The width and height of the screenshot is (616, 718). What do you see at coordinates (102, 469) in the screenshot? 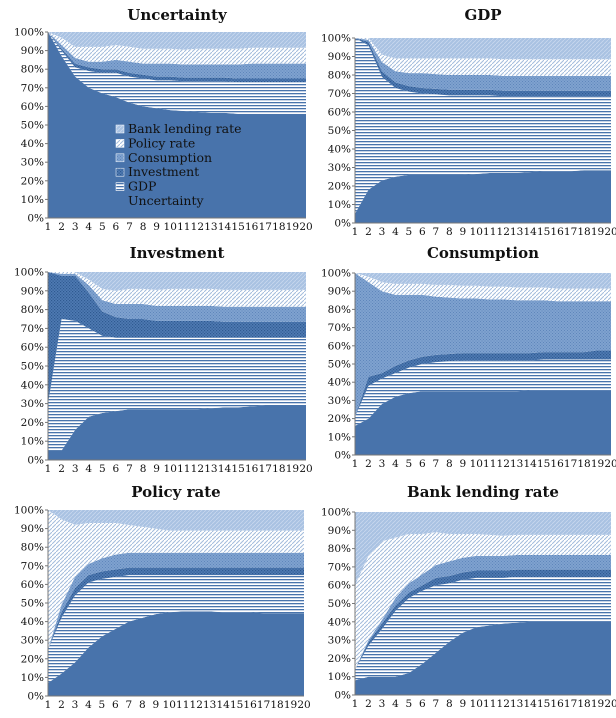
I see `x-tick-label: 5` at bounding box center [102, 469].